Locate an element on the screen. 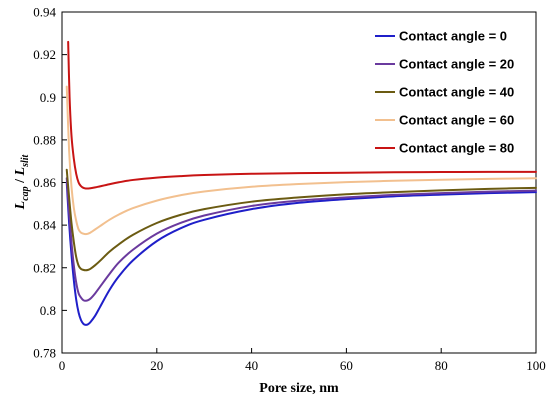  x-tick-label: 100 is located at coordinates (536, 365).